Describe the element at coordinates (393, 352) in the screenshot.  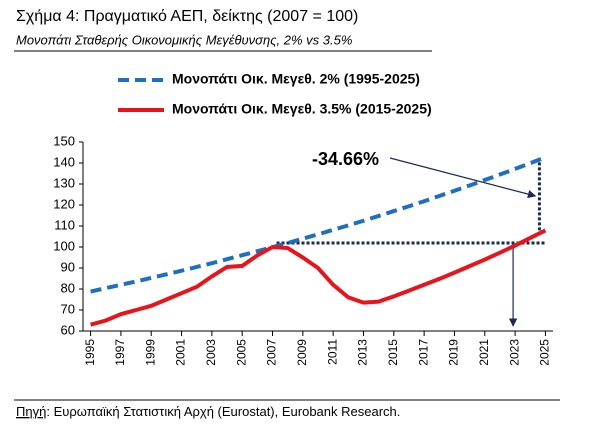
I see `x-tick-label: 2015` at that location.